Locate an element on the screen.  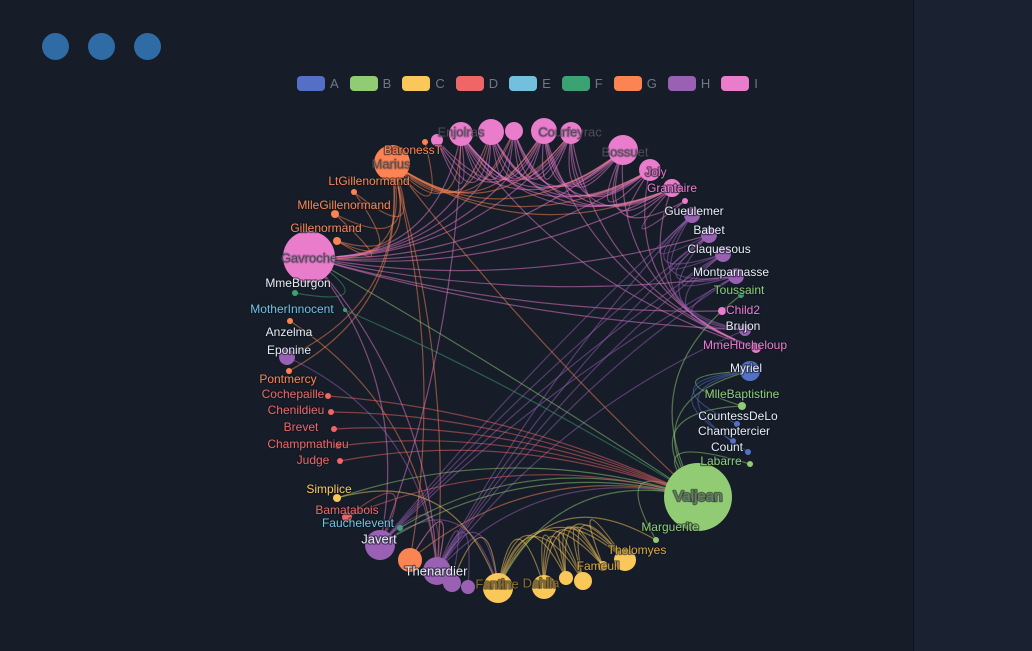
graph-node-Chenildieu is located at coordinates (331, 412).